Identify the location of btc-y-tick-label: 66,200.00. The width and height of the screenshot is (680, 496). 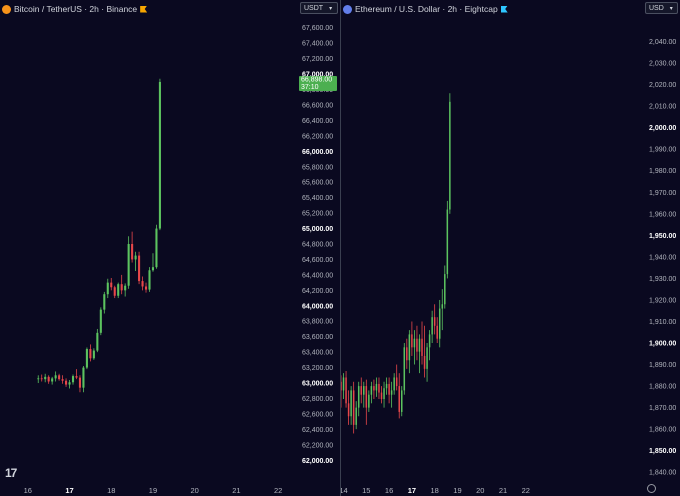
(317, 136).